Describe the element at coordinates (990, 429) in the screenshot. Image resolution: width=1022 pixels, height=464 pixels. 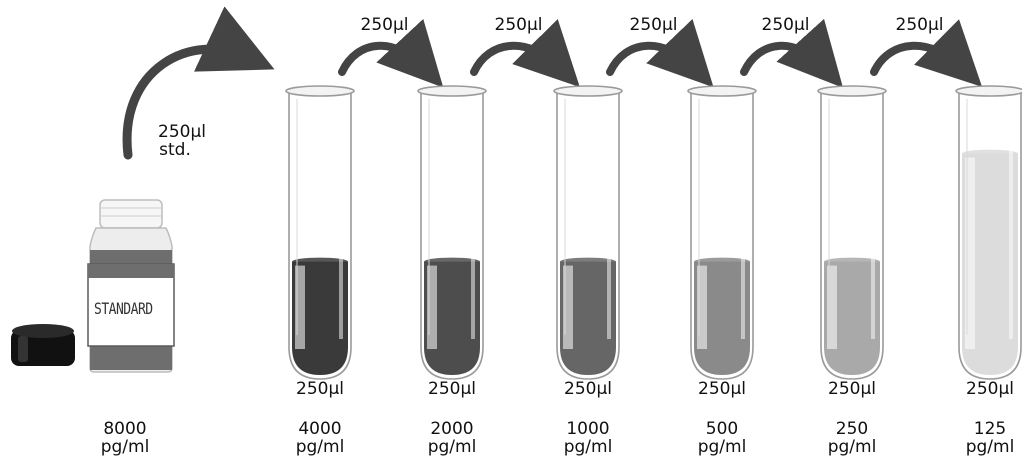
I see `tube-concentration-value: 125` at that location.